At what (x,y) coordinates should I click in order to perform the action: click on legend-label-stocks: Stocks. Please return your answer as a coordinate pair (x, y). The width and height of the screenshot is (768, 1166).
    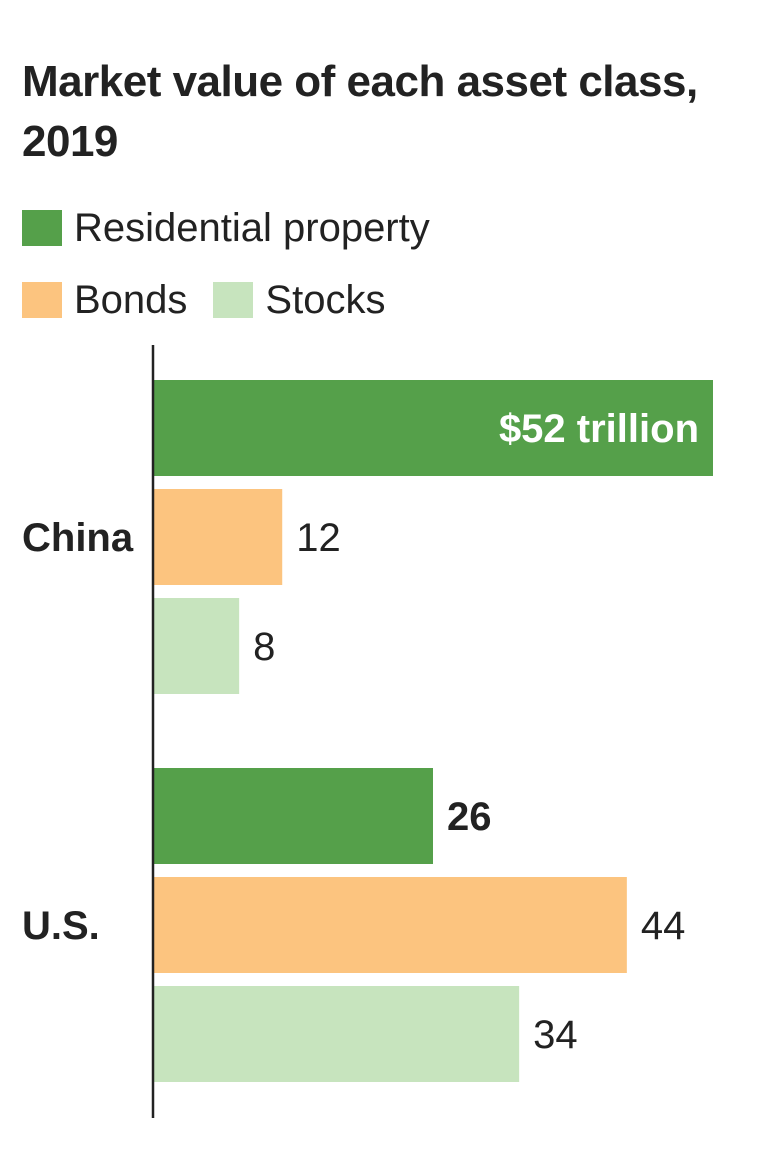
    Looking at the image, I should click on (325, 299).